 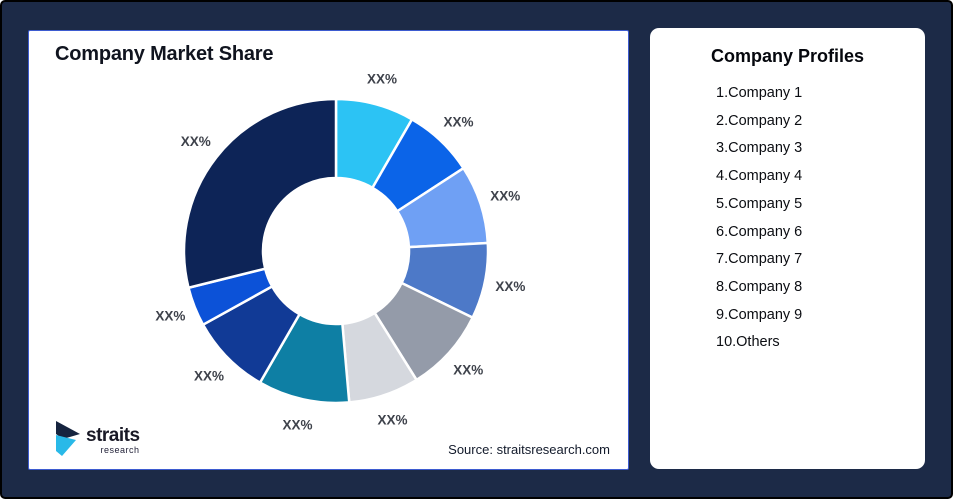 I want to click on profiles-title: Company Profiles, so click(x=787, y=56).